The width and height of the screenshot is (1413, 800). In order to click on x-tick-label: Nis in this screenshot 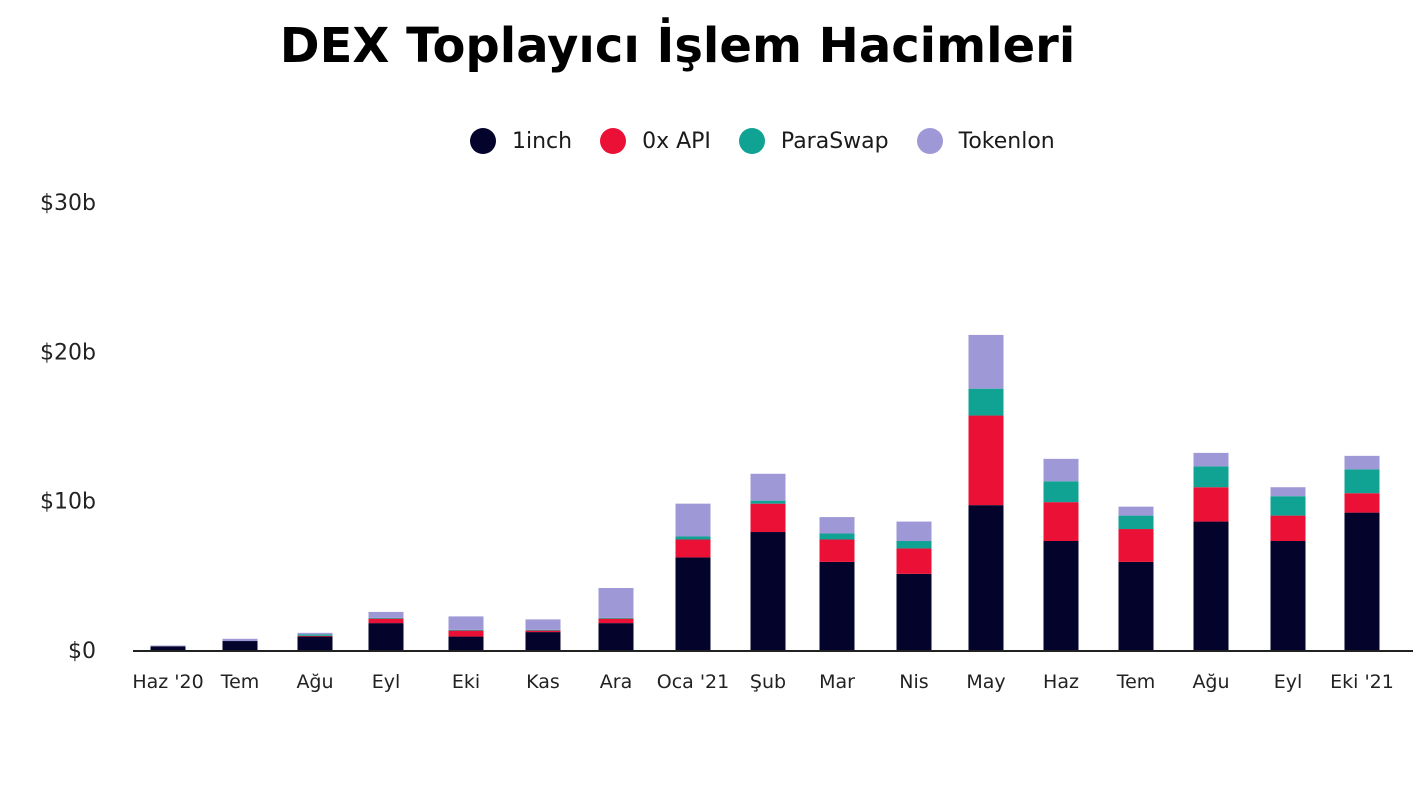, I will do `click(913, 682)`.